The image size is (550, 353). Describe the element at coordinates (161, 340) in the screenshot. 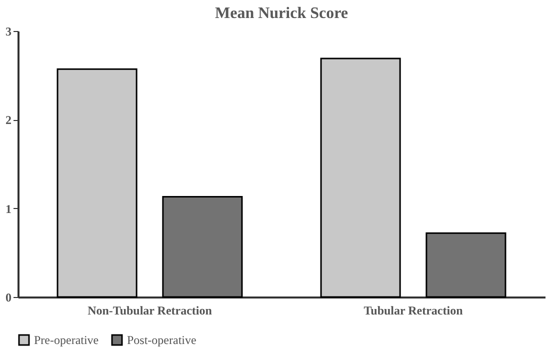

I see `legend-label: Post-operative` at that location.